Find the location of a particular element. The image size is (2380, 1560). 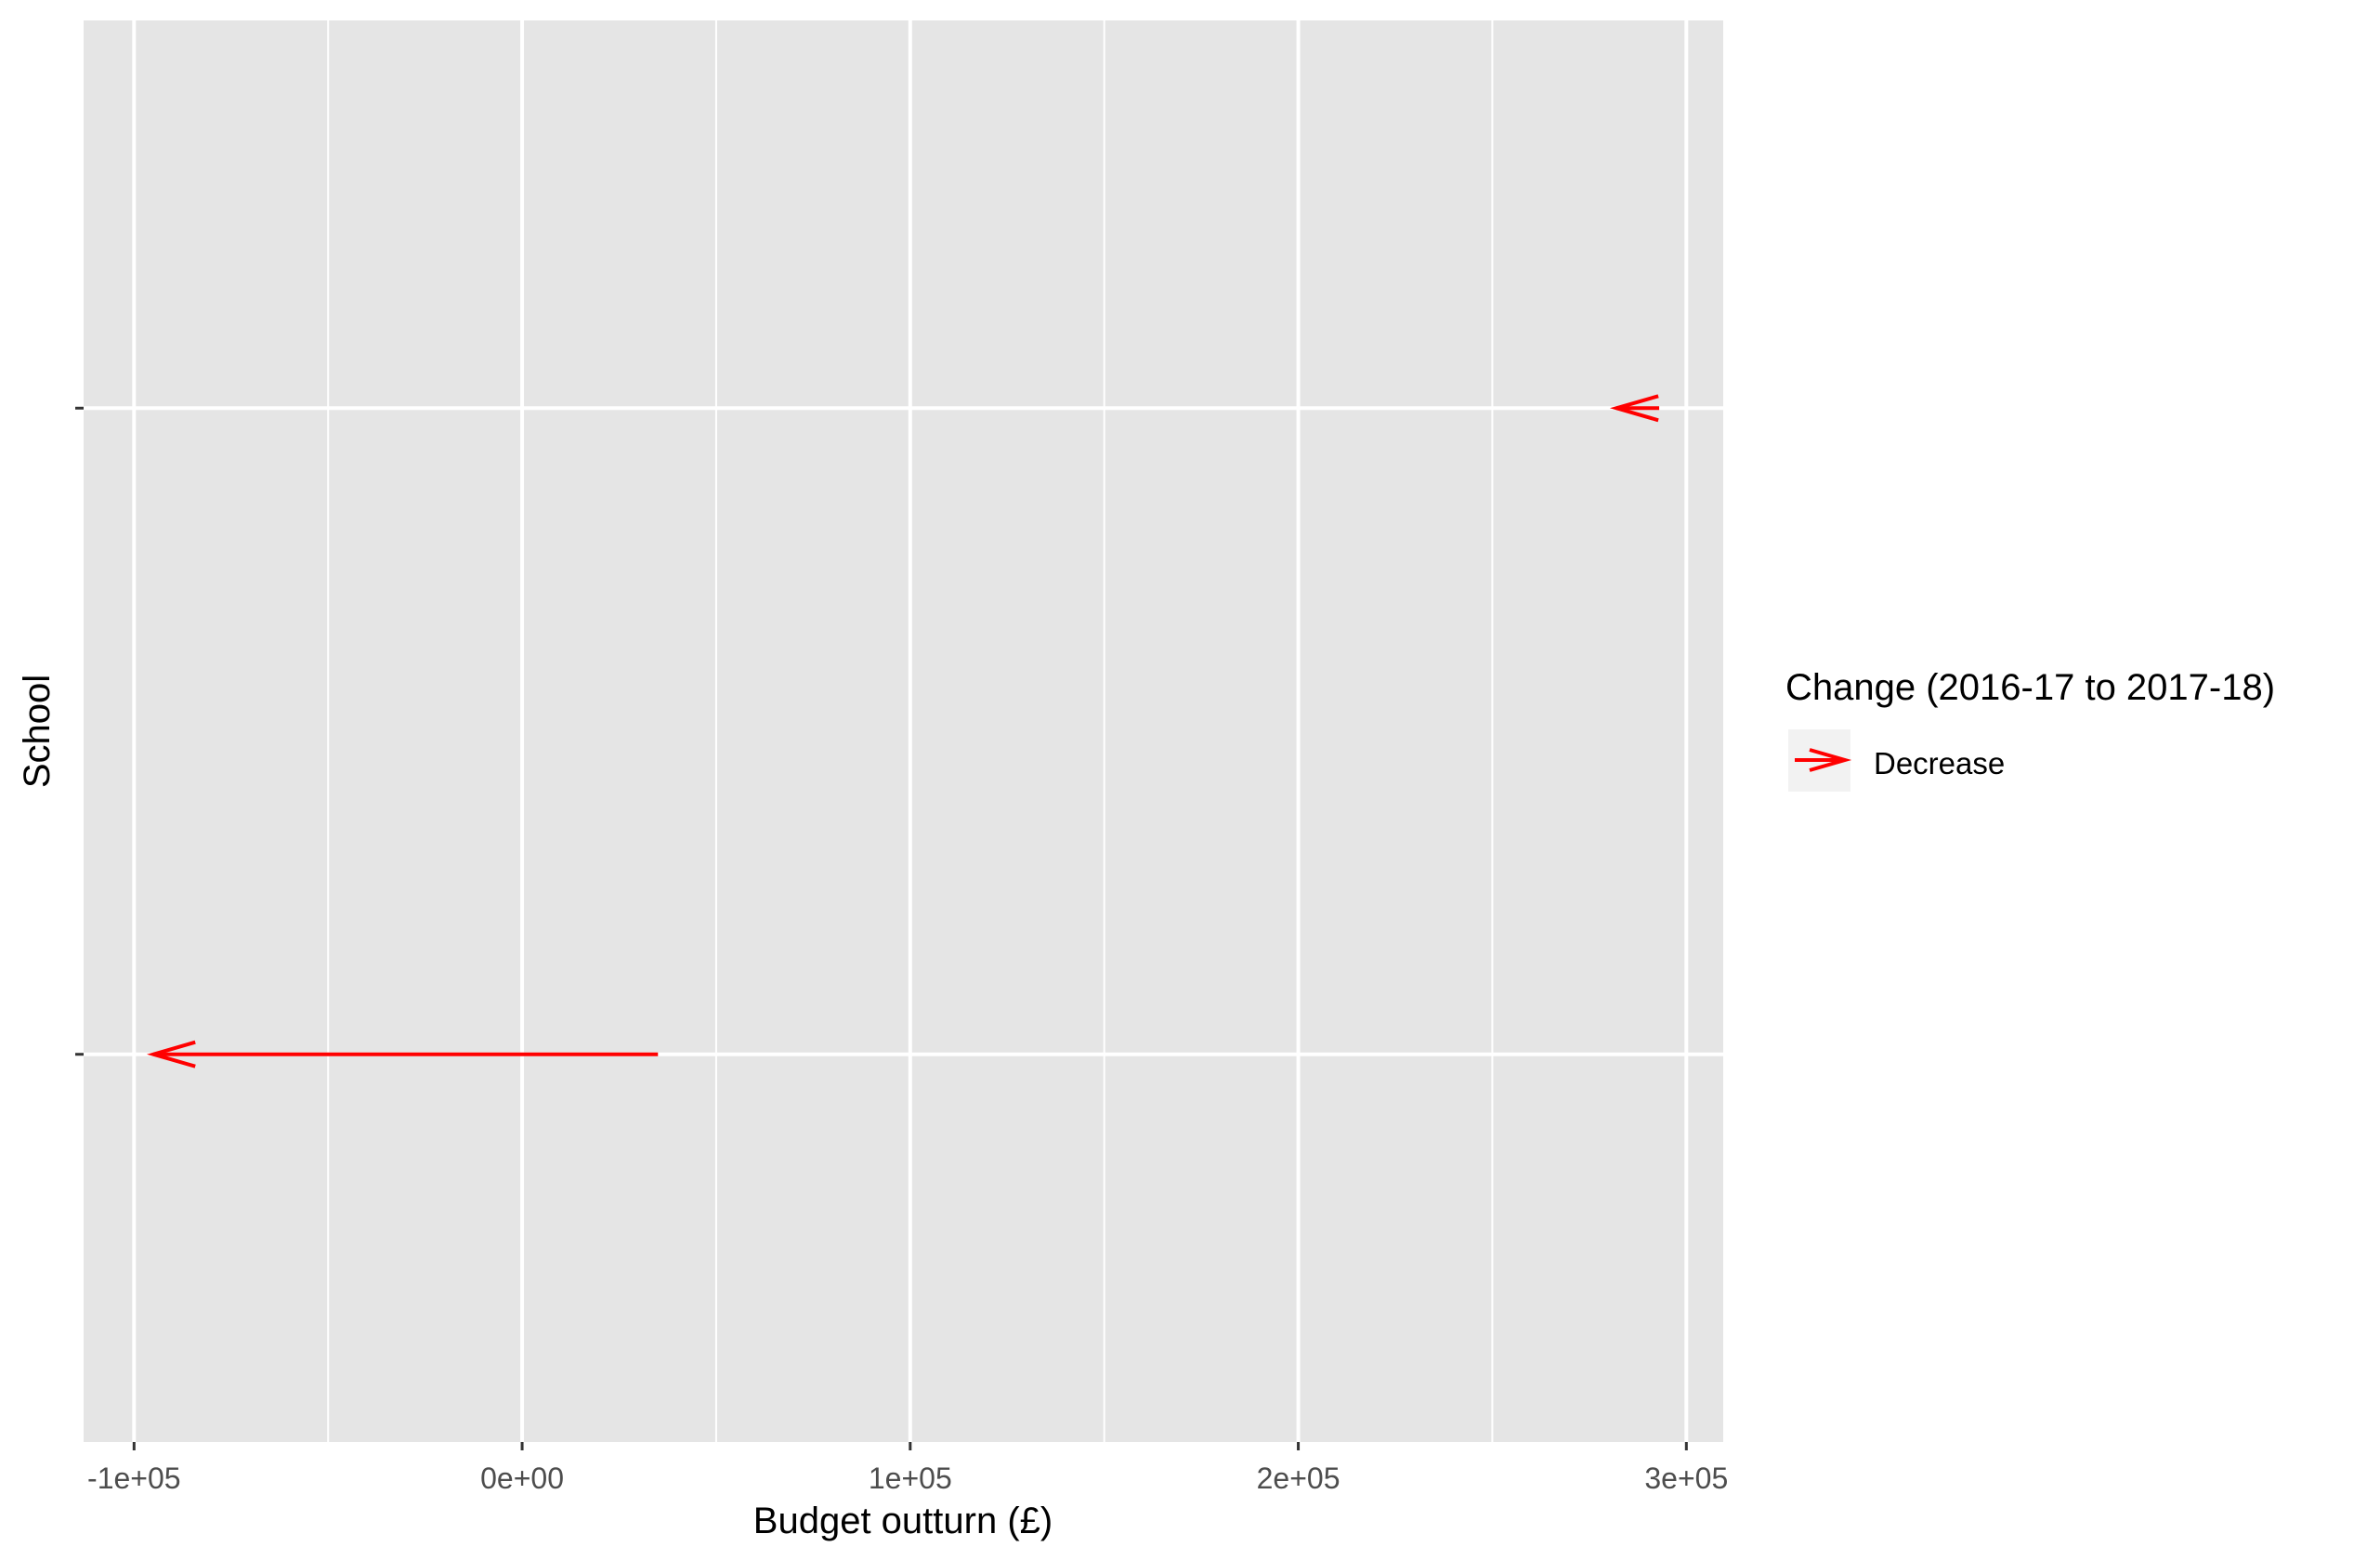

x-tick-label: 3e+05 is located at coordinates (1686, 1478).